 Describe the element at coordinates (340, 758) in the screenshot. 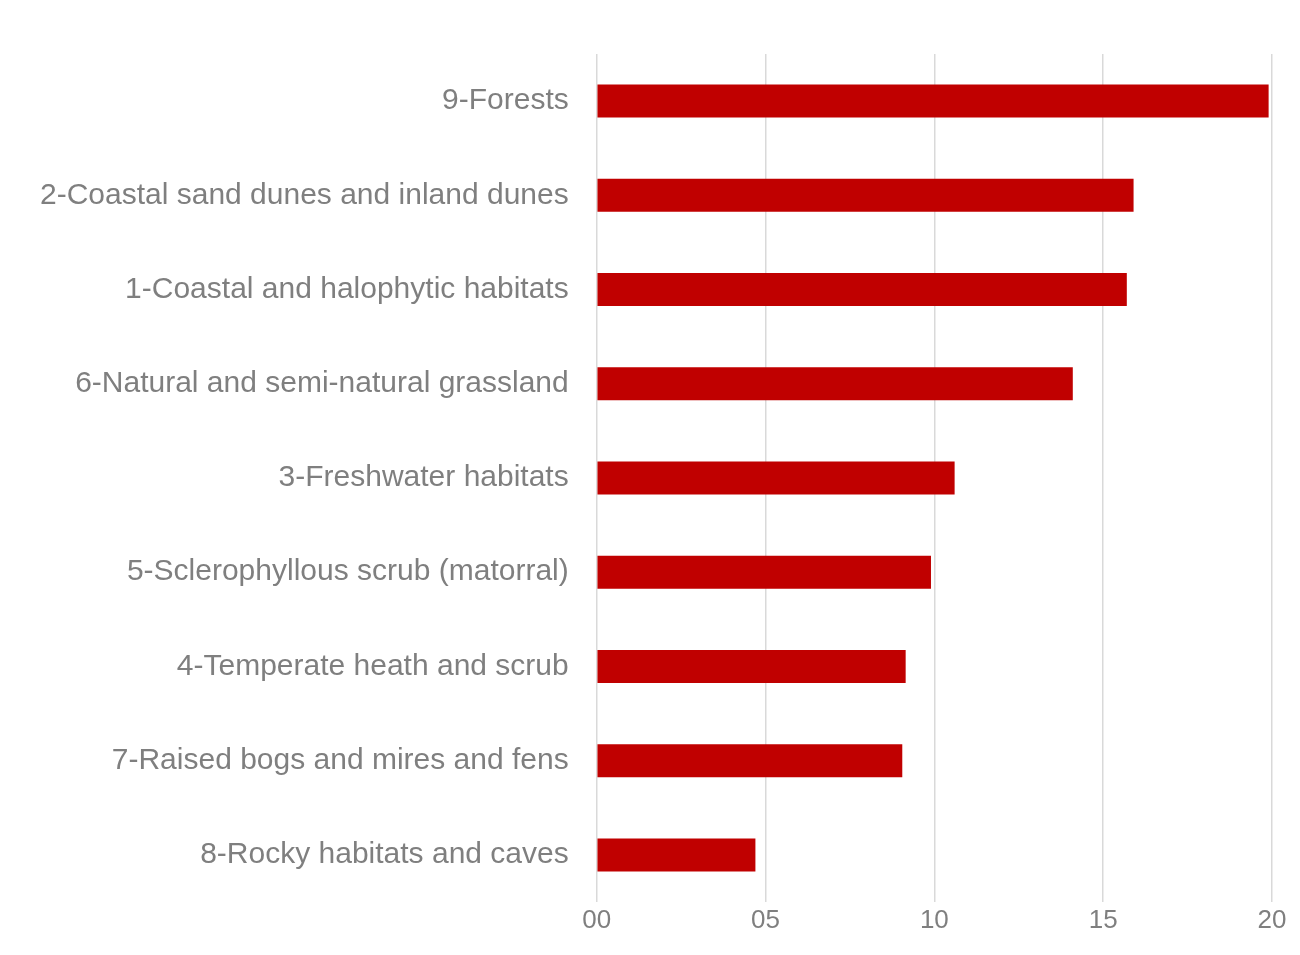

I see `y-tick-label: 7-Raised bogs and mires and fens` at that location.